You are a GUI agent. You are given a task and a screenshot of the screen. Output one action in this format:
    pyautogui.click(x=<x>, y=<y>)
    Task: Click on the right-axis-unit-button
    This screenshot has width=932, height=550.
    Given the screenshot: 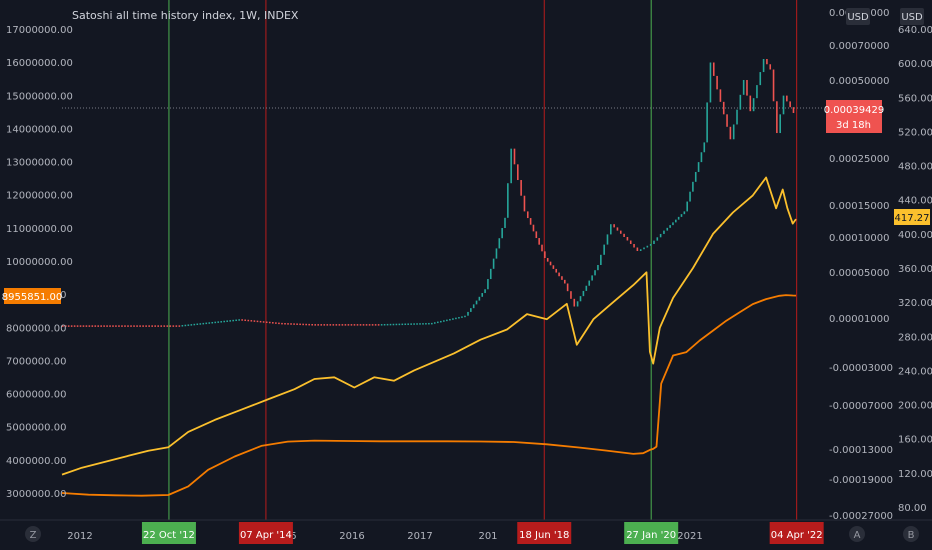 What is the action you would take?
    pyautogui.click(x=912, y=16)
    